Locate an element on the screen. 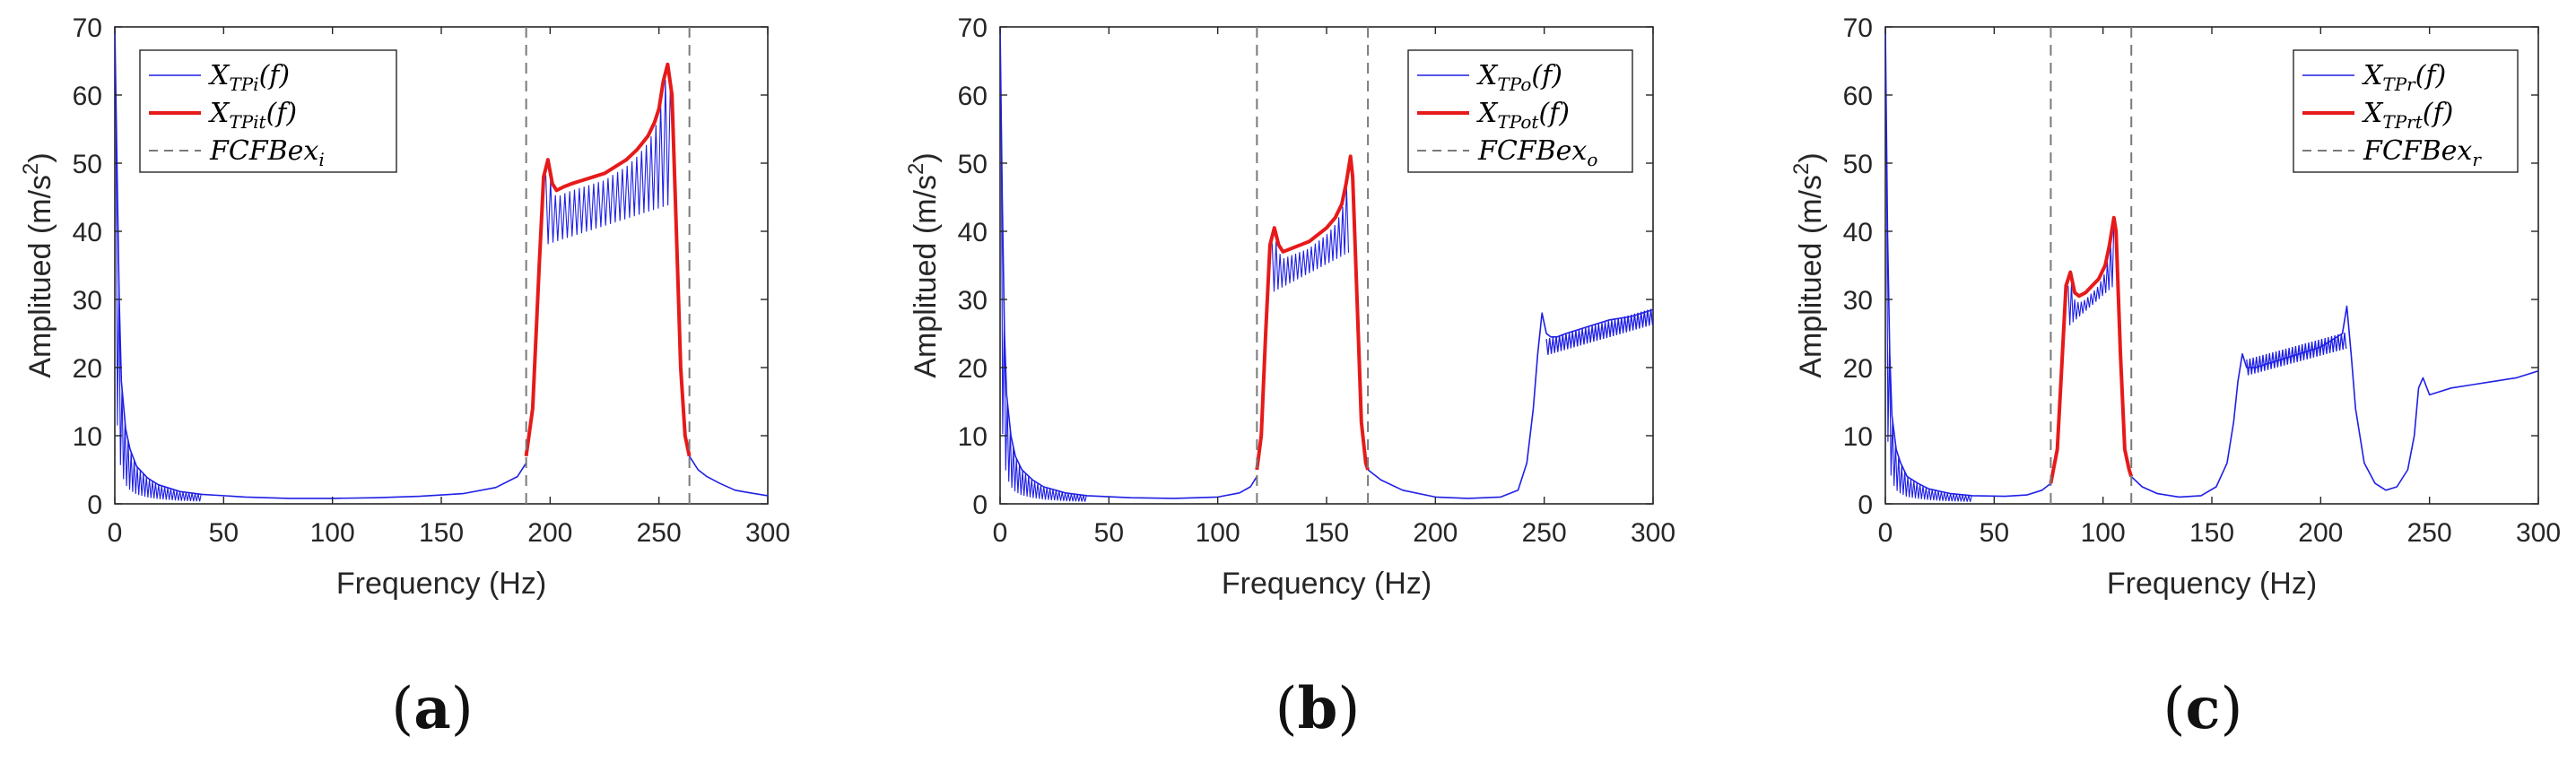 The image size is (2576, 771). series-ringing-tail is located at coordinates (1599, 331).